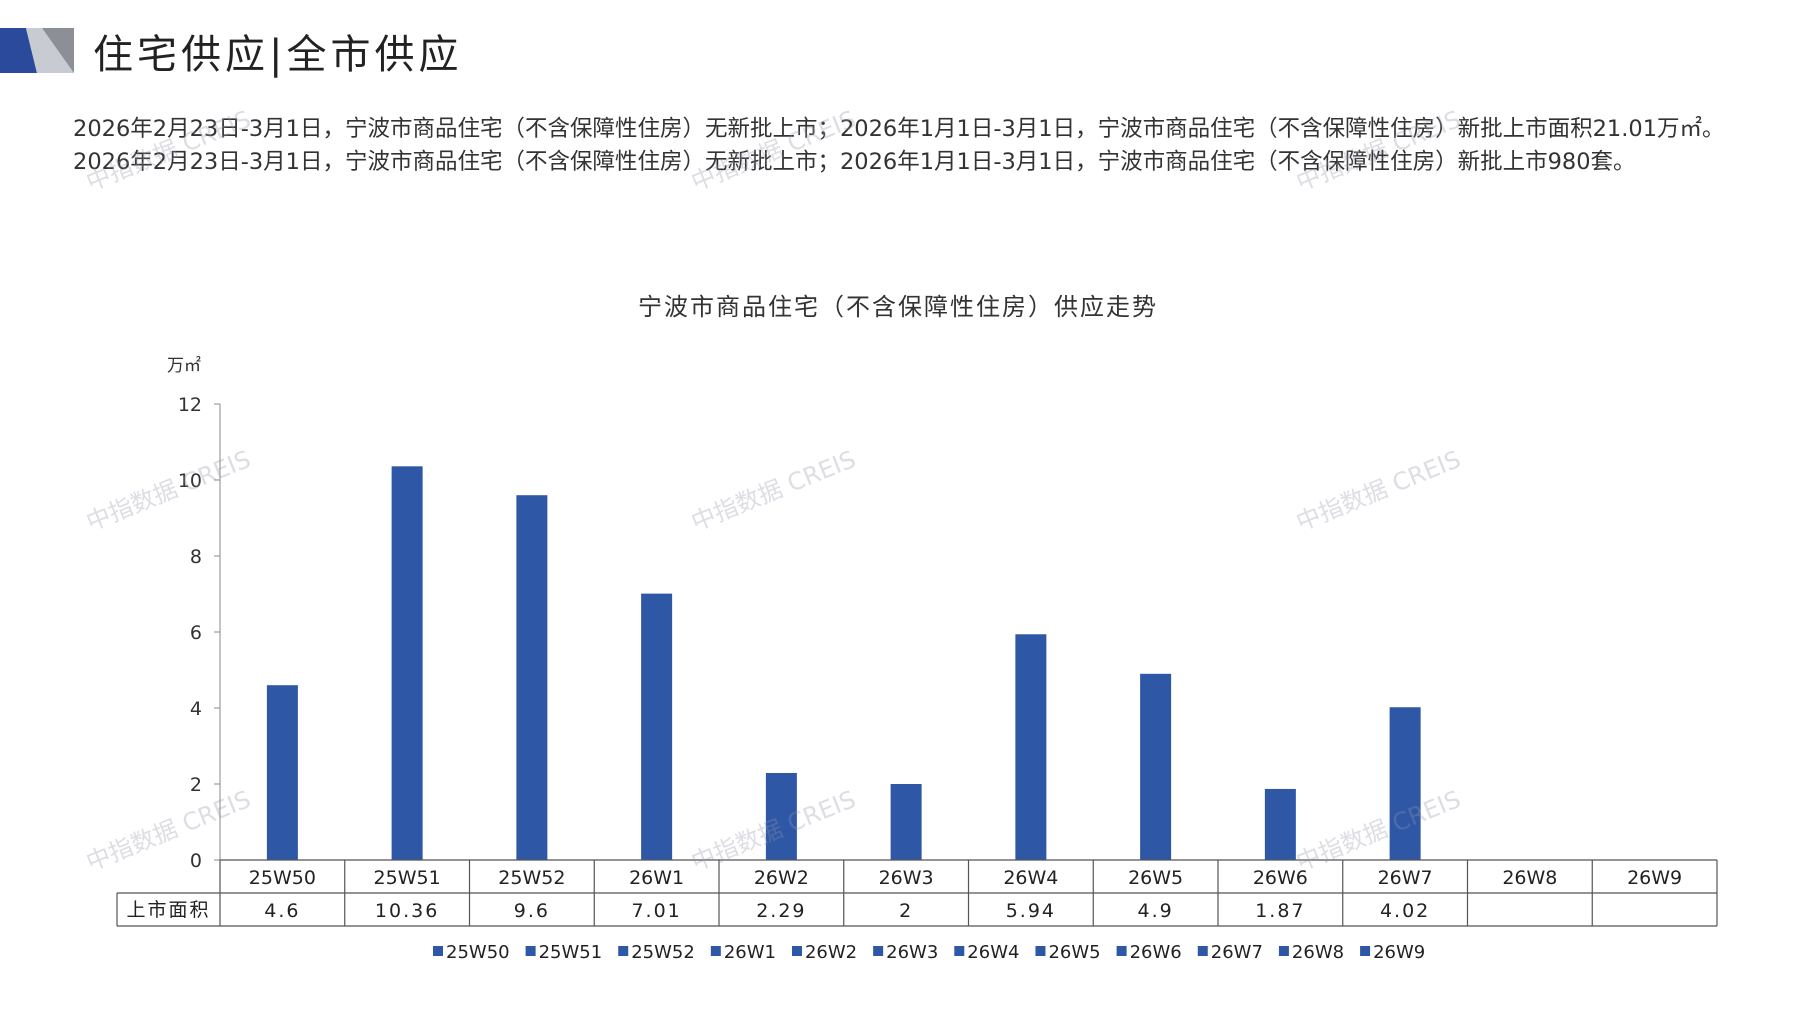 The width and height of the screenshot is (1797, 1010). I want to click on x-tick-label: 26W3, so click(906, 878).